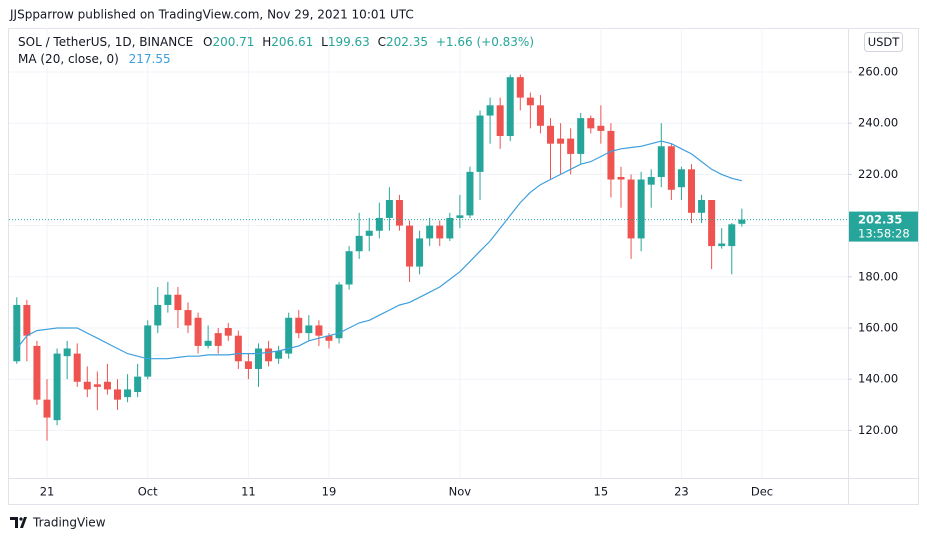 The width and height of the screenshot is (927, 541). I want to click on x-tick-label: 19, so click(329, 492).